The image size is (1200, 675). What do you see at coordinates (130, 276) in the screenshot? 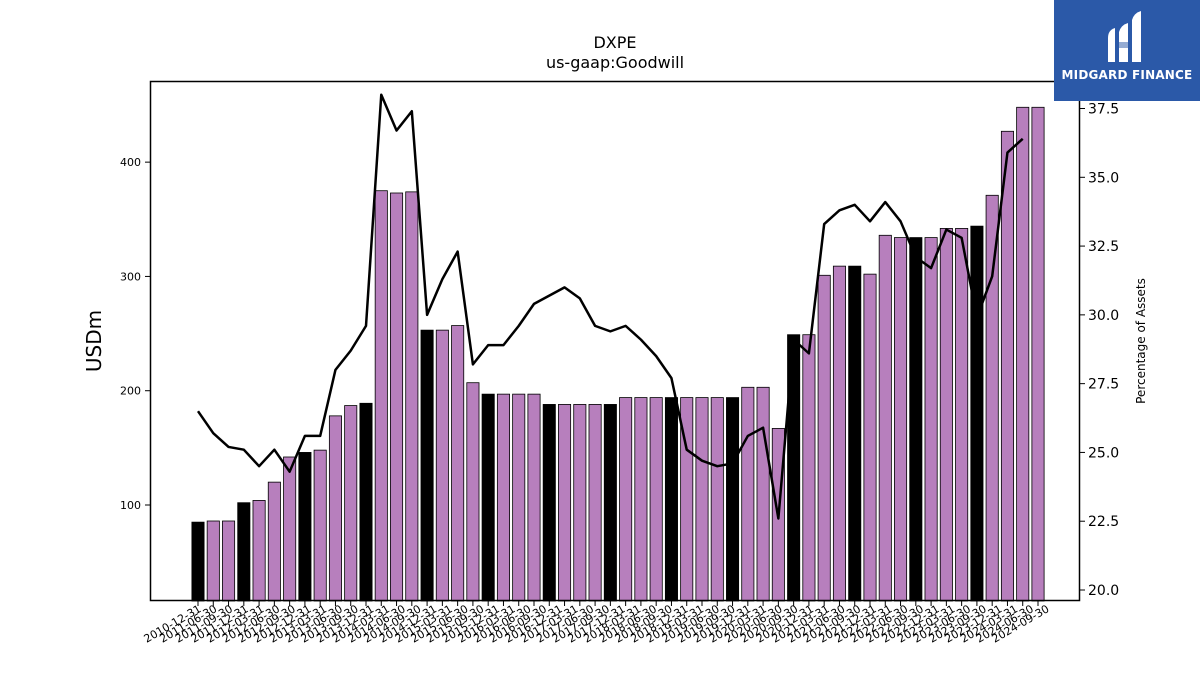
I see `ytick-label-left-300: 300` at bounding box center [130, 276].